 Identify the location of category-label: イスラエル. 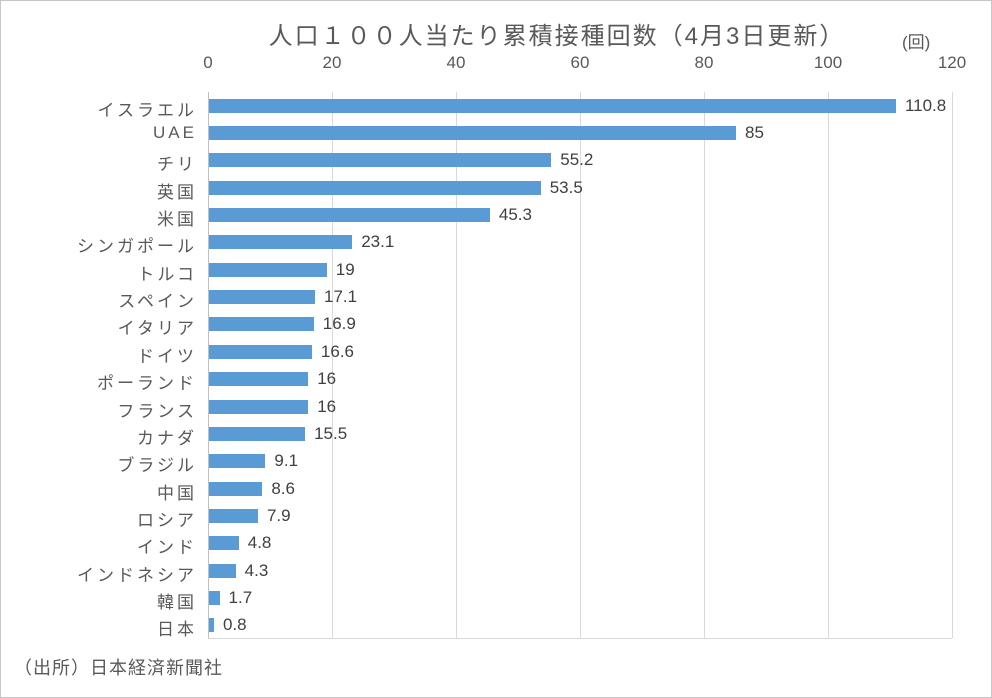
(147, 110).